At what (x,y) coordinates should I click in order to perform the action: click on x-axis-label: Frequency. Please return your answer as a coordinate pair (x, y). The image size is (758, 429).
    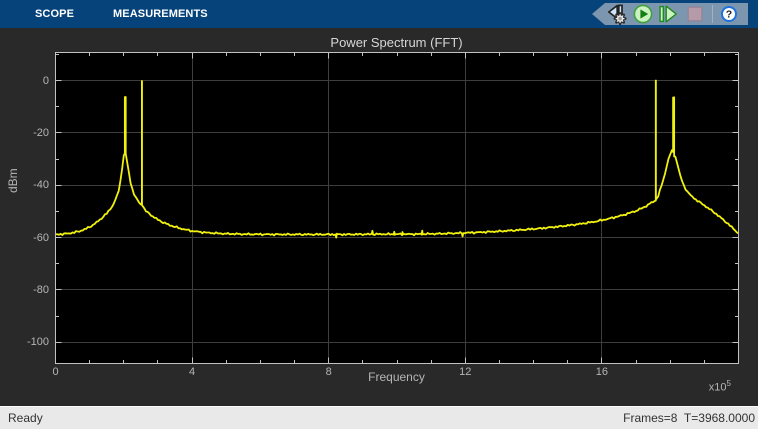
    Looking at the image, I should click on (396, 377).